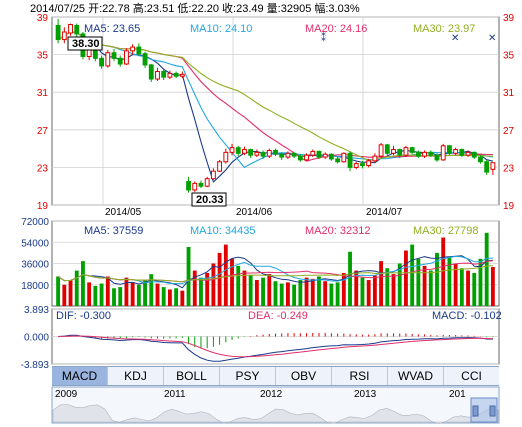  What do you see at coordinates (475, 411) in the screenshot?
I see `overview-left-handle` at bounding box center [475, 411].